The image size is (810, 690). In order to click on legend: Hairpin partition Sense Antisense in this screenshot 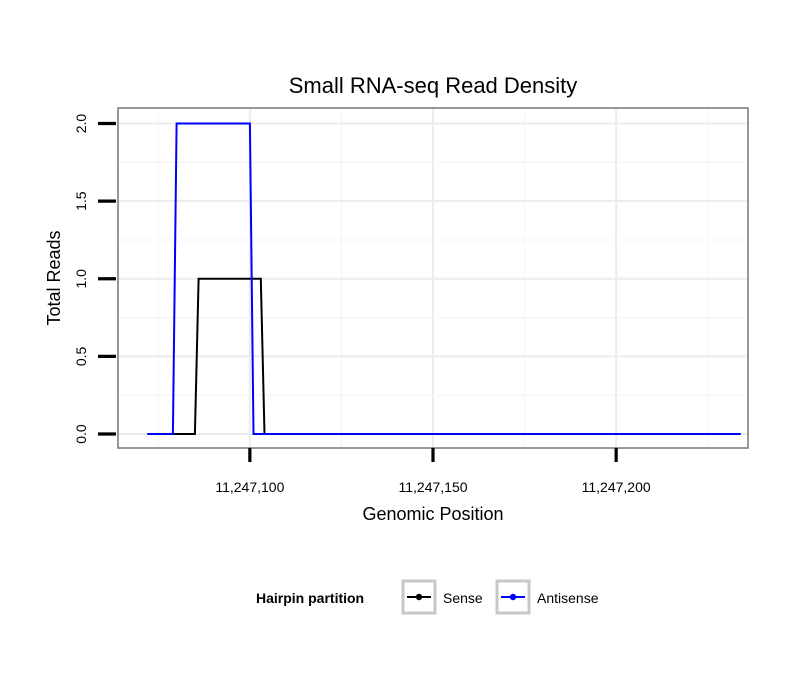, I will do `click(427, 597)`.